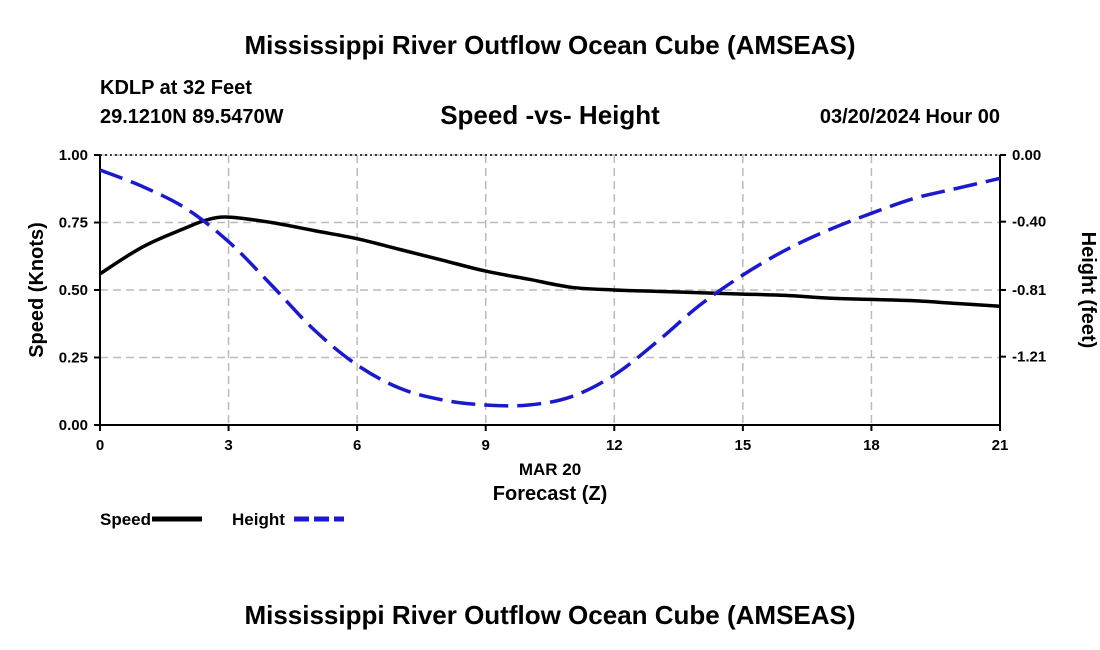 This screenshot has width=1100, height=650. What do you see at coordinates (614, 445) in the screenshot?
I see `x-tick-label: 12` at bounding box center [614, 445].